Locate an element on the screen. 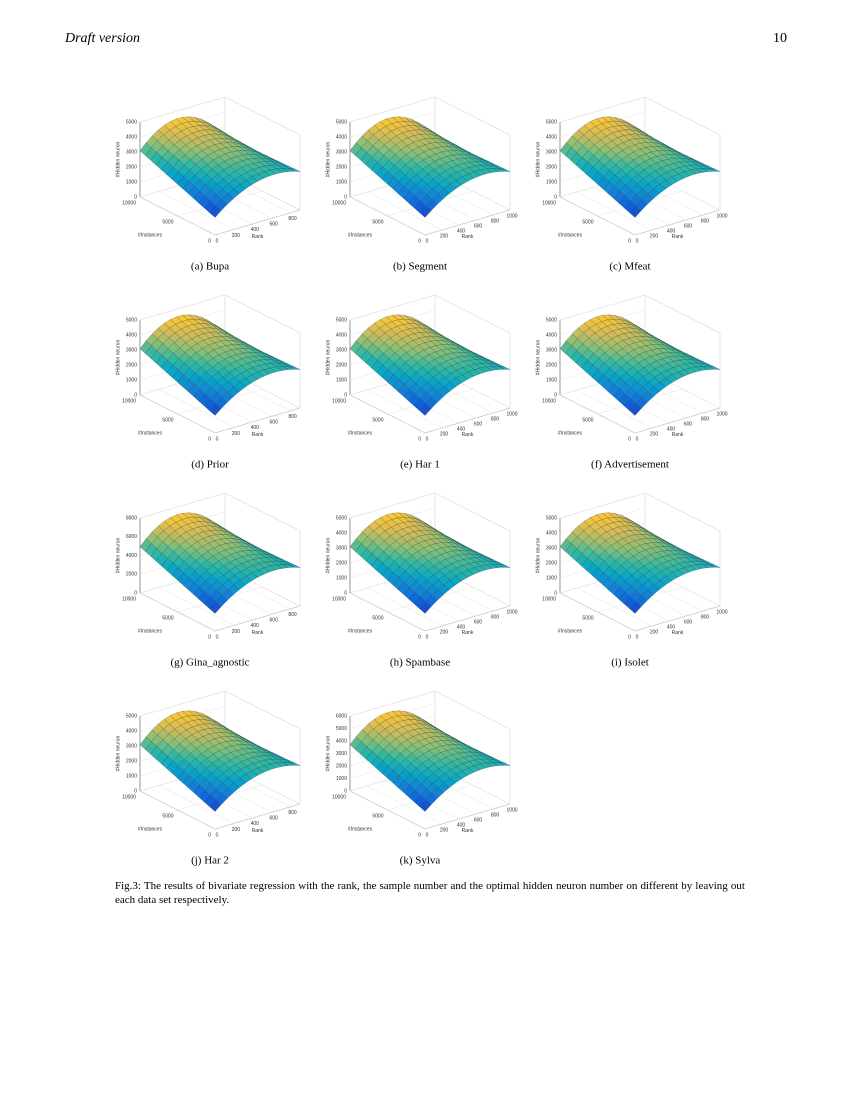 This screenshot has height=1100, width=850. subfigure-caption: (g) Gina_agnostic is located at coordinates (209, 663).